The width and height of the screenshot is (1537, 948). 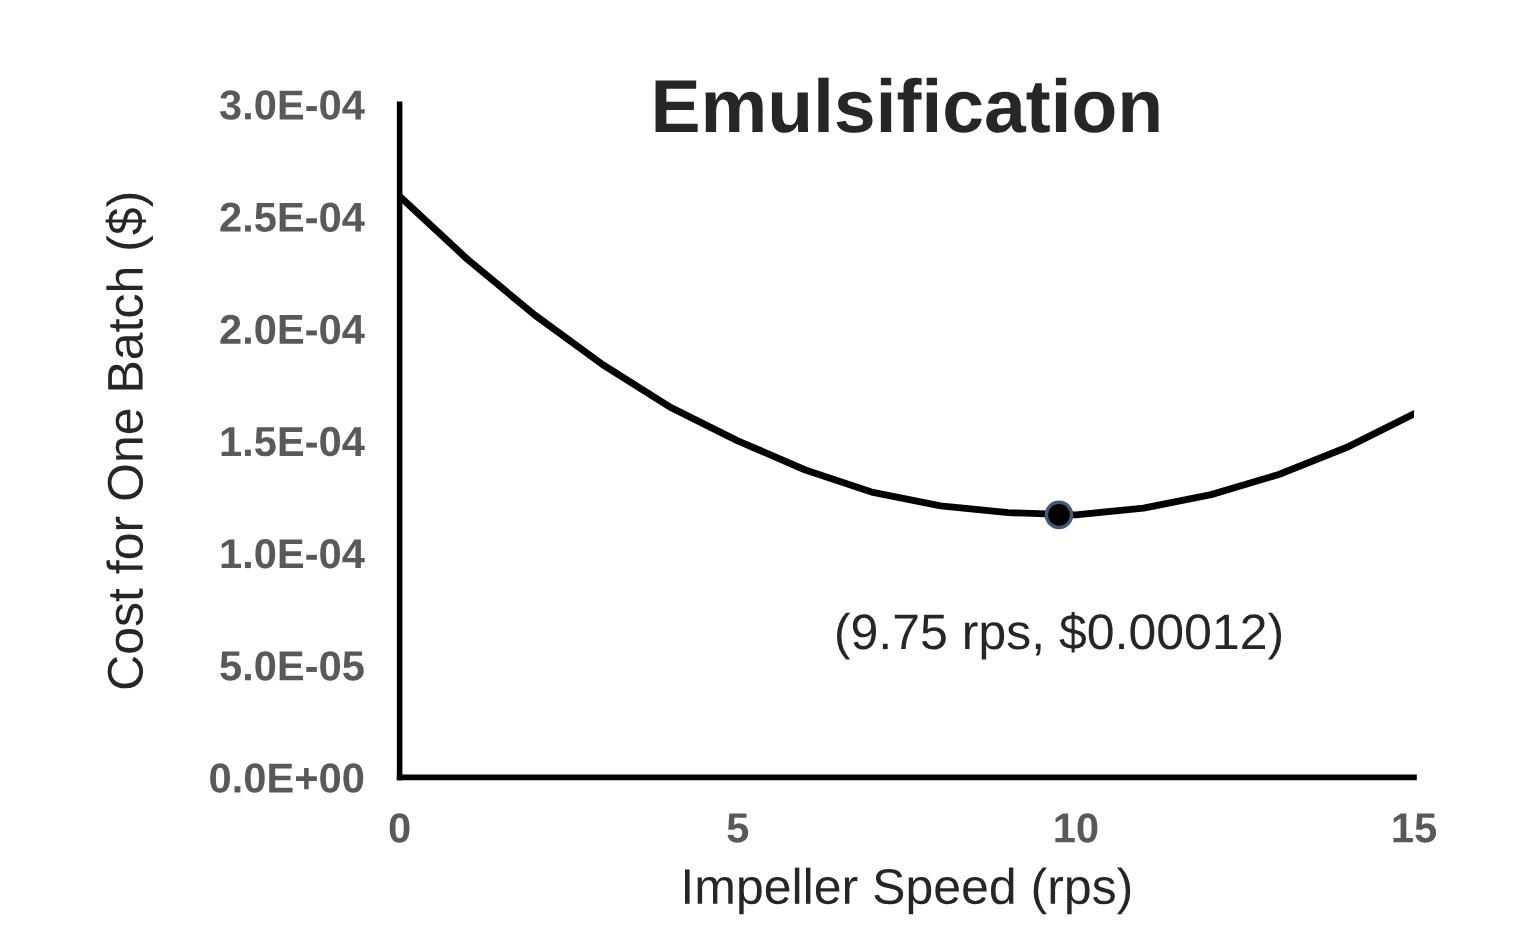 I want to click on y-tick-label: 2.5E-04, so click(x=292, y=217).